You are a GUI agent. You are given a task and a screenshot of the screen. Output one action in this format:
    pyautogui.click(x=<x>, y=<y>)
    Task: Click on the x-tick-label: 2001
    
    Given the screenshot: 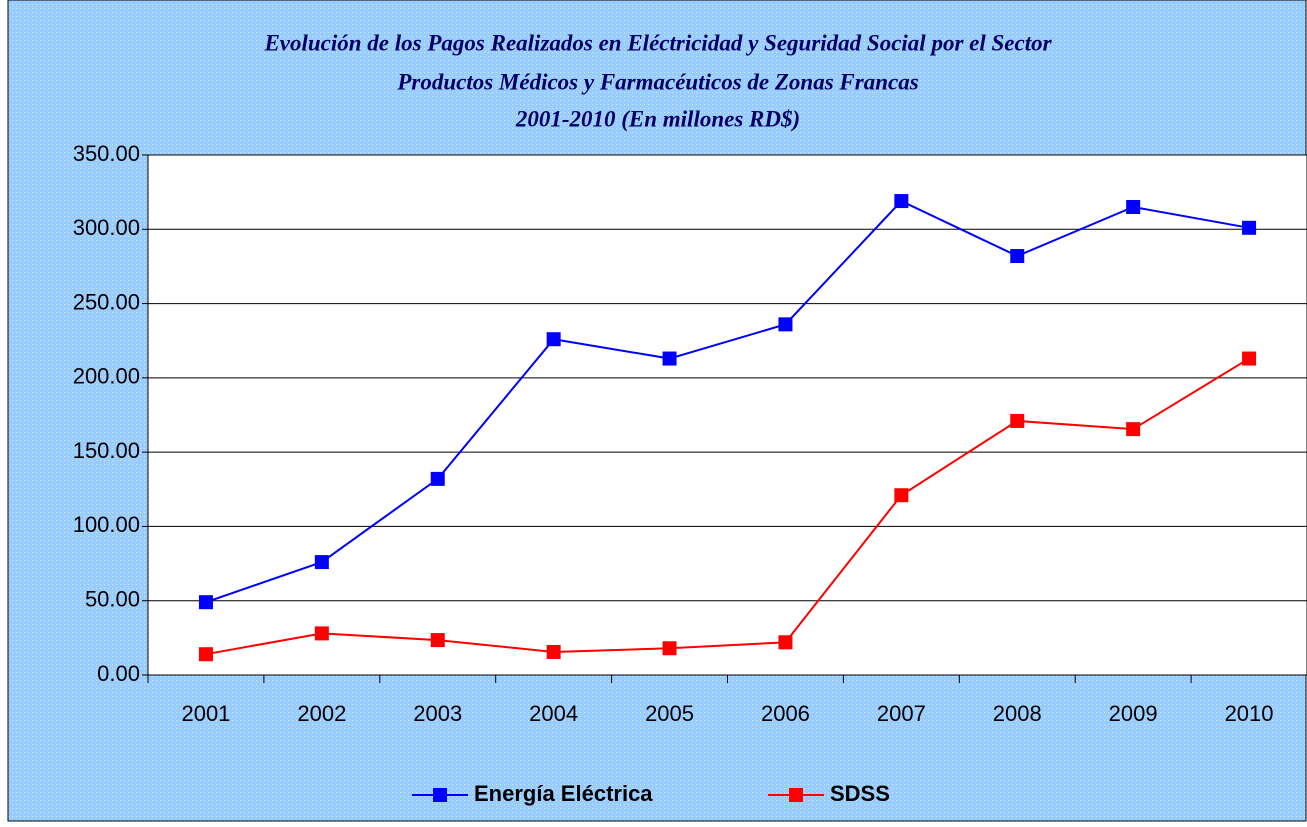 What is the action you would take?
    pyautogui.click(x=205, y=713)
    